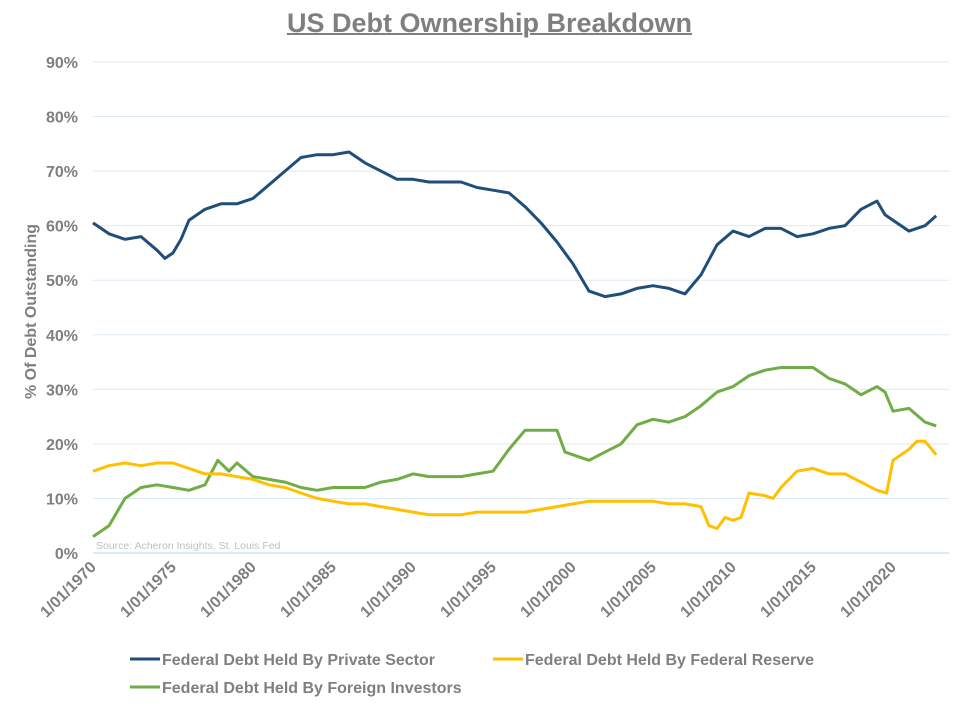 This screenshot has height=710, width=979. What do you see at coordinates (31, 311) in the screenshot?
I see `y-axis-label: % Of Debt Outstanding` at bounding box center [31, 311].